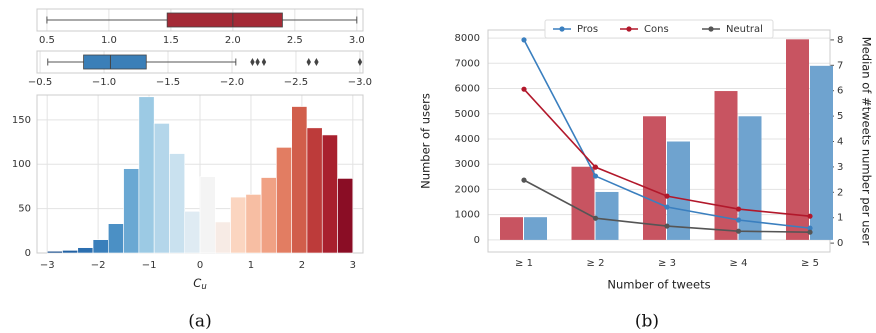 This screenshot has height=333, width=876. Describe the element at coordinates (296, 82) in the screenshot. I see `x-tick-label: −2.5` at that location.